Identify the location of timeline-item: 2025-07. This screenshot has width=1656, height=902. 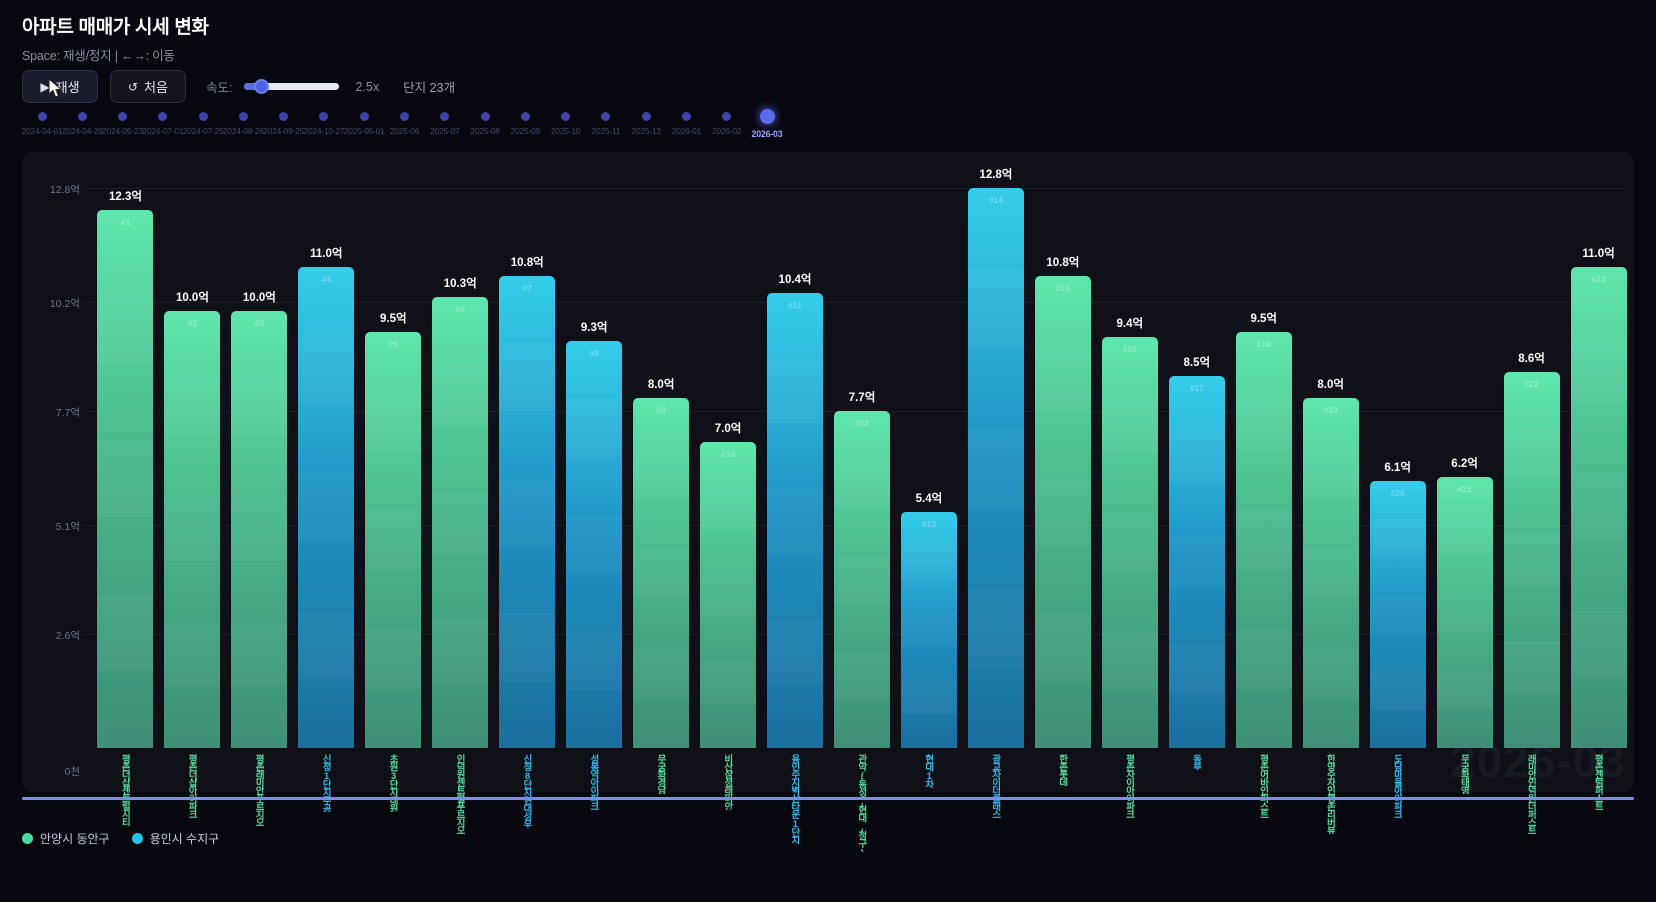
(445, 124).